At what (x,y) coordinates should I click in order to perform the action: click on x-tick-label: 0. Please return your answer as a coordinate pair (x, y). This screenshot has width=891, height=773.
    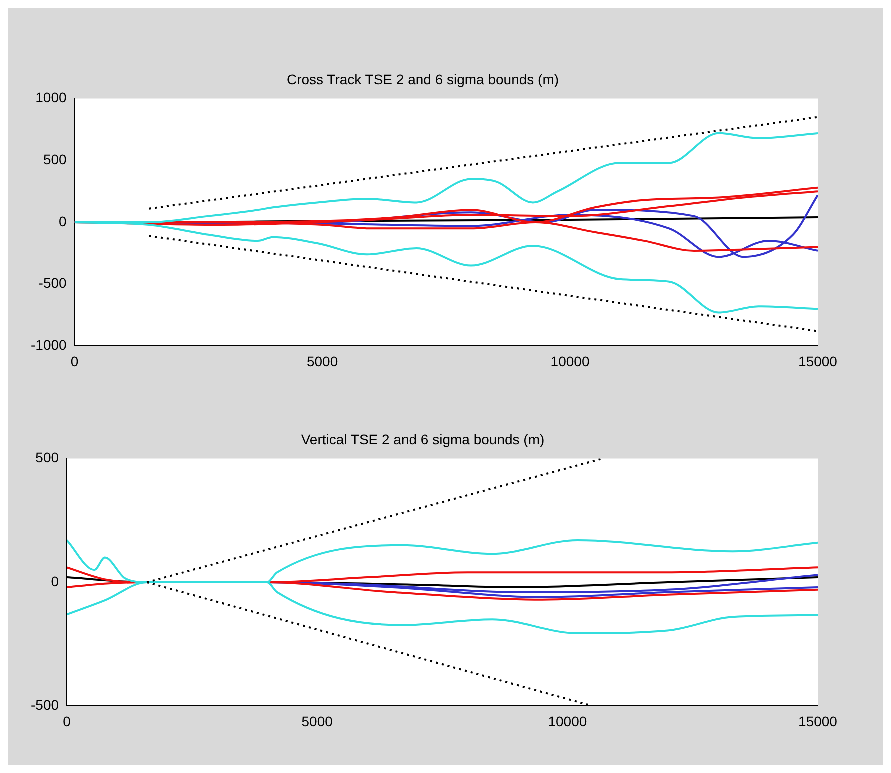
    Looking at the image, I should click on (74, 361).